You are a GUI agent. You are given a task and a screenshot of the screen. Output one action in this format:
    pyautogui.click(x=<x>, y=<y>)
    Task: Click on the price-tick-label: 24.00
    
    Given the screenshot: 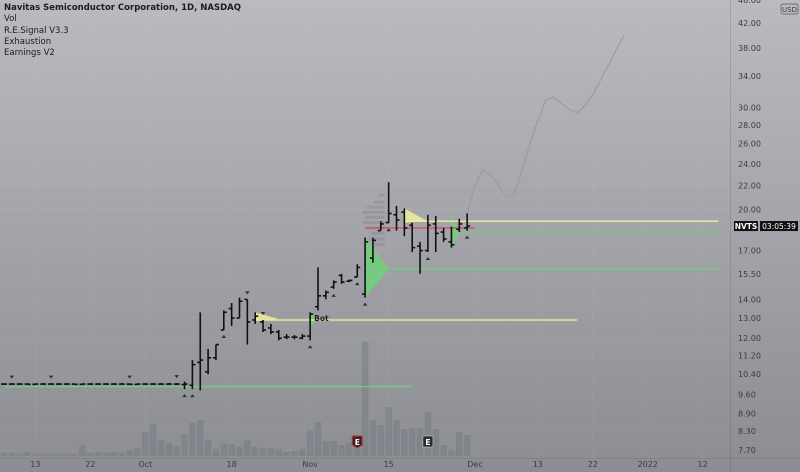 What is the action you would take?
    pyautogui.click(x=749, y=164)
    